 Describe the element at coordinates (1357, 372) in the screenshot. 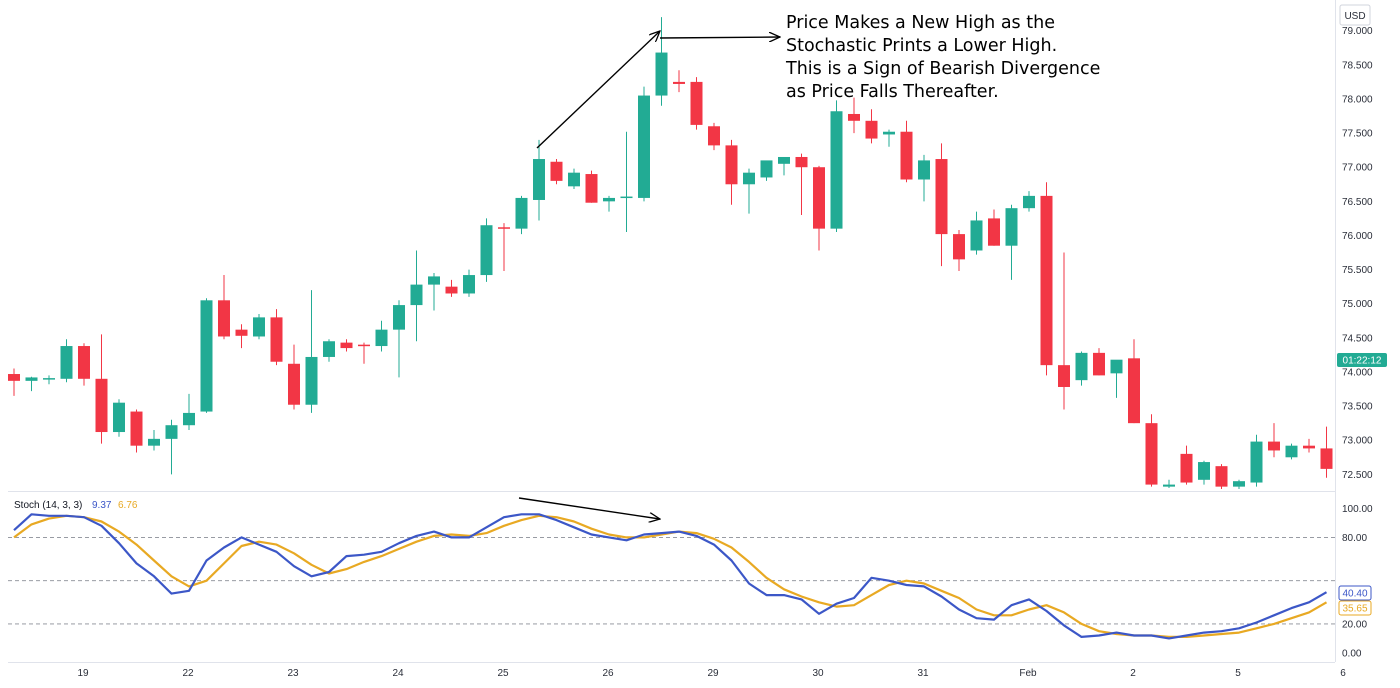

I see `price-tick-label: 74.000` at that location.